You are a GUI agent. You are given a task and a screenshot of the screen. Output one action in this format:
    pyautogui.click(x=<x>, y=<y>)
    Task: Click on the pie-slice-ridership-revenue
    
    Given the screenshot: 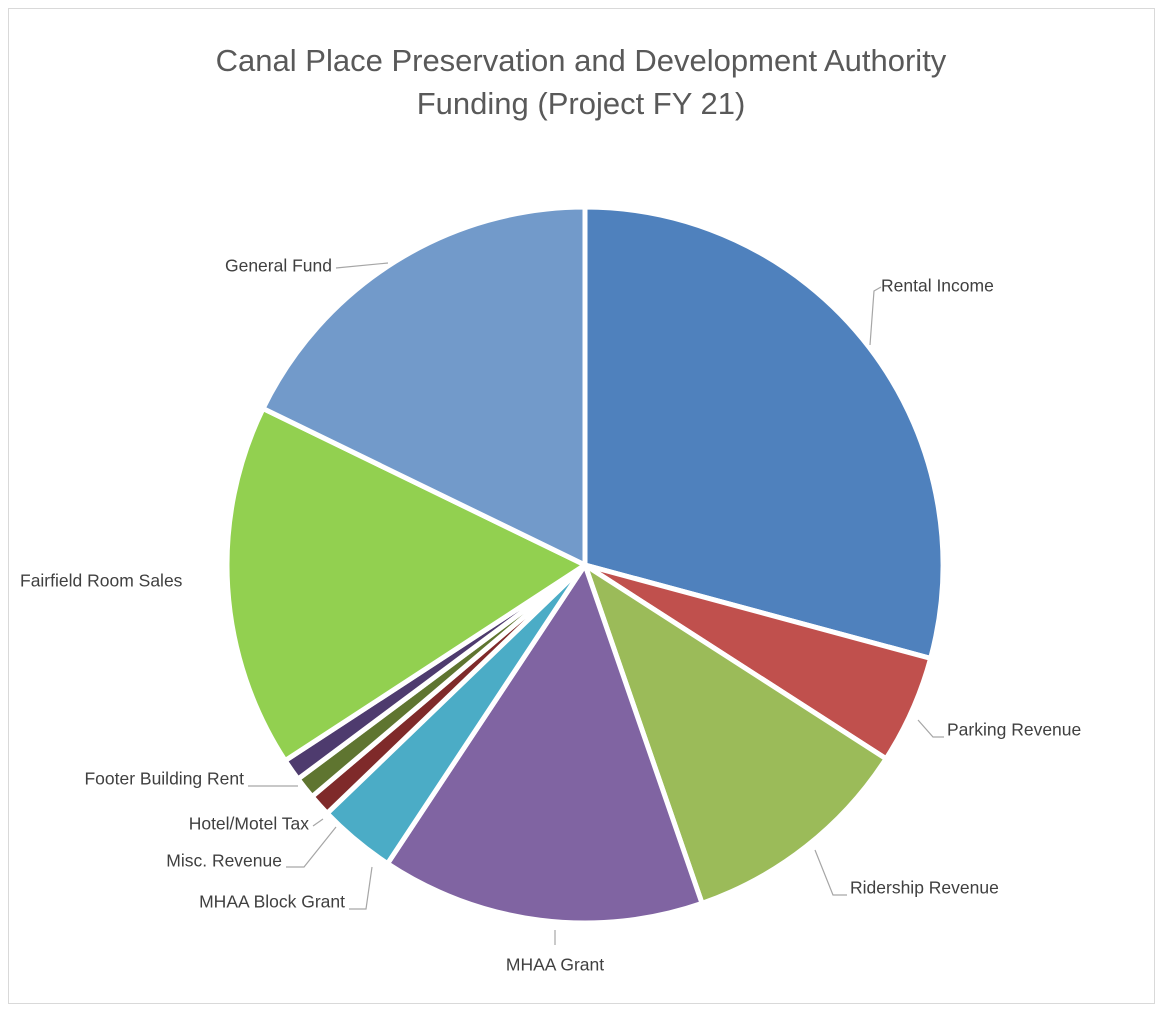 What is the action you would take?
    pyautogui.click(x=735, y=734)
    